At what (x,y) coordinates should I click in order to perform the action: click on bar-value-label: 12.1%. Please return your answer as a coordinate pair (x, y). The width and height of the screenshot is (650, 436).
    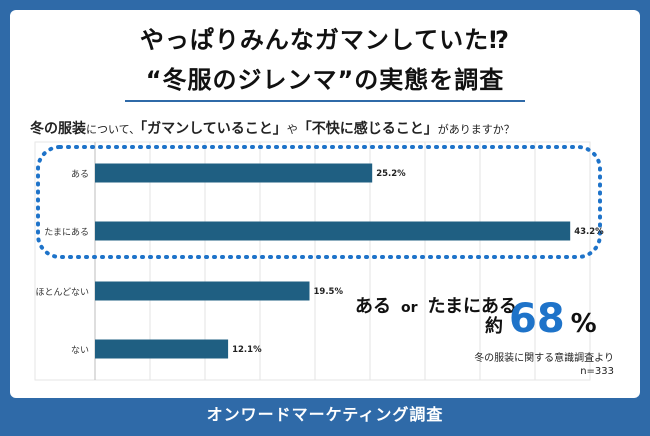
    Looking at the image, I should click on (247, 350).